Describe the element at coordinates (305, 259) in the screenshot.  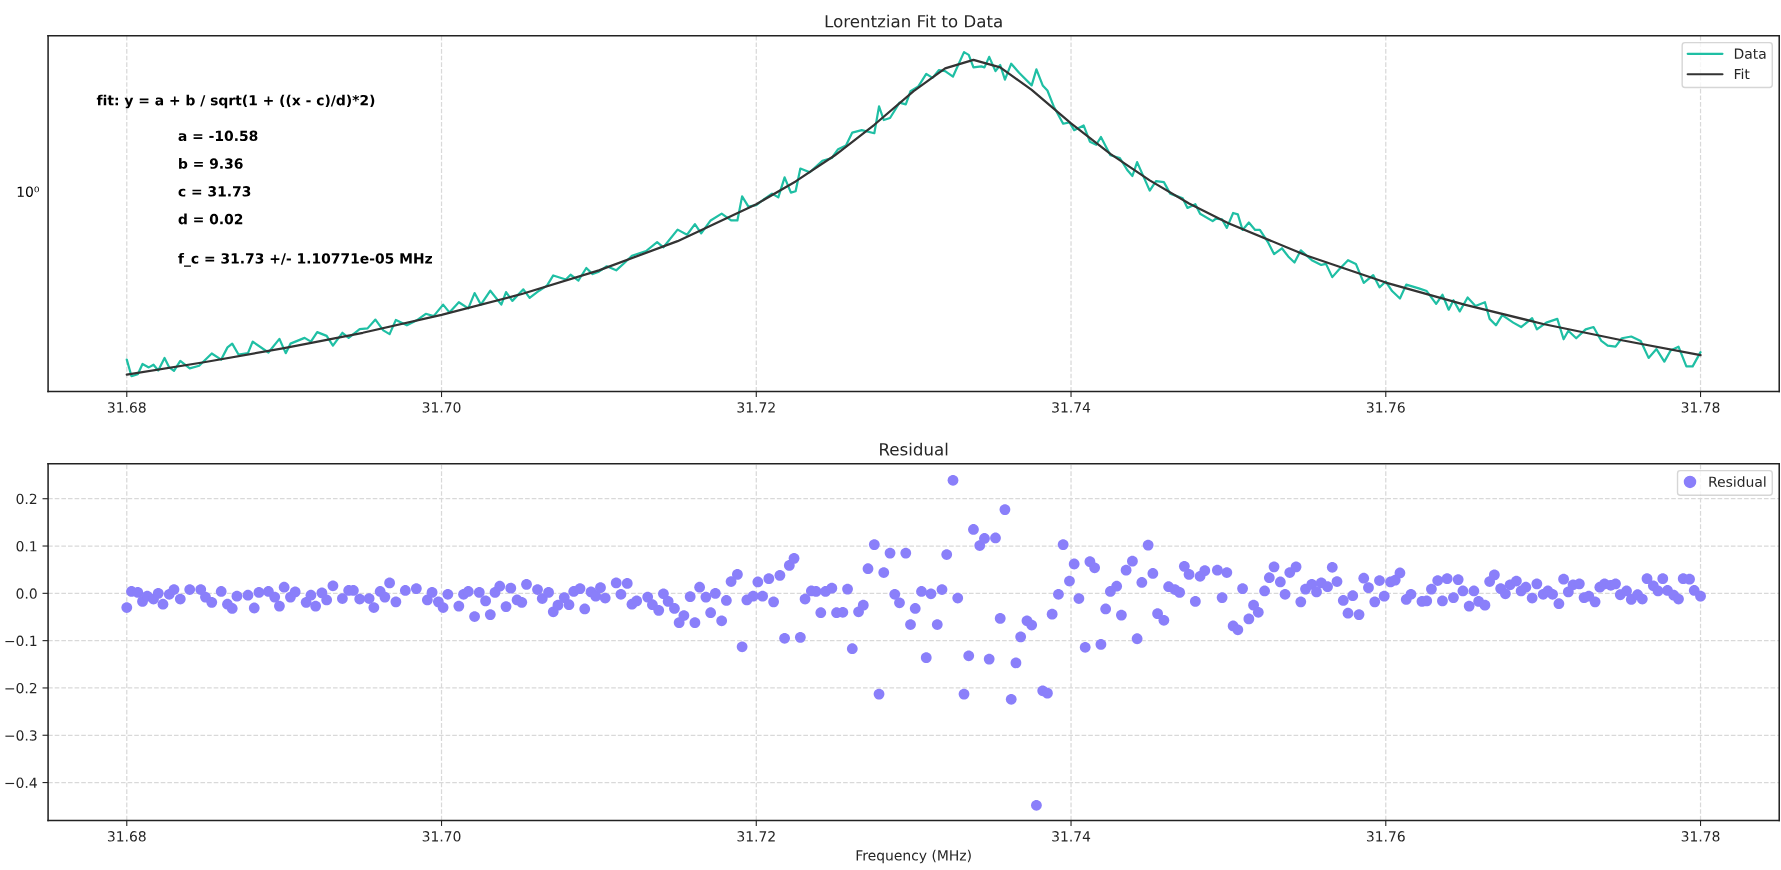
I see `annotation: f_c = 31.73 +/- 1.10771e-05 MHz` at that location.